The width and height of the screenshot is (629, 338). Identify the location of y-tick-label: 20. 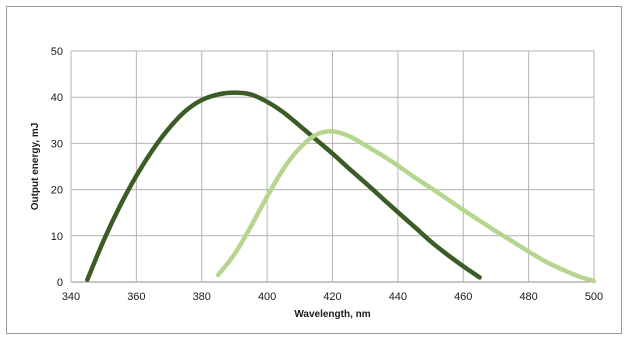
(57, 191).